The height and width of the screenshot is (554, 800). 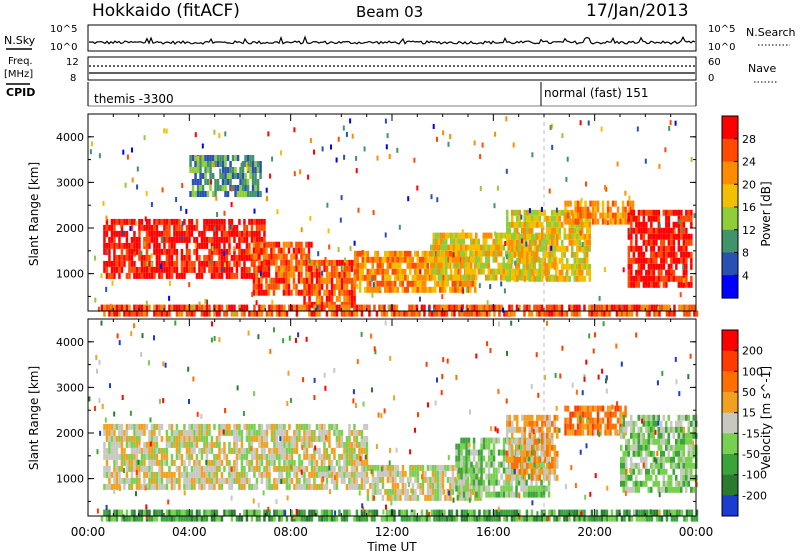 What do you see at coordinates (18, 74) in the screenshot?
I see `freq-unit: [MHz]` at bounding box center [18, 74].